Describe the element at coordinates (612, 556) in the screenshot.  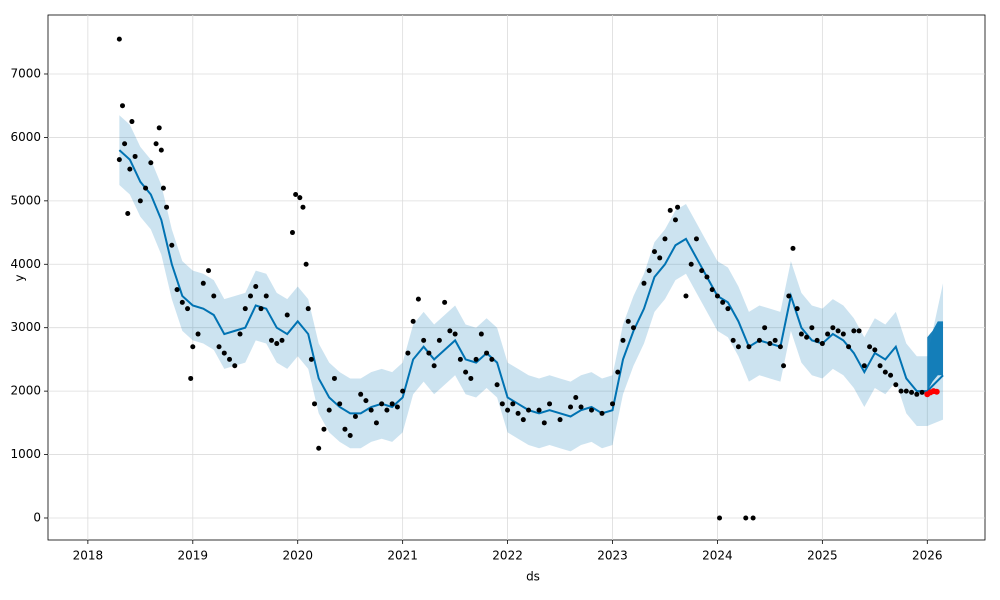
I see `x-tick-label: 2023` at that location.